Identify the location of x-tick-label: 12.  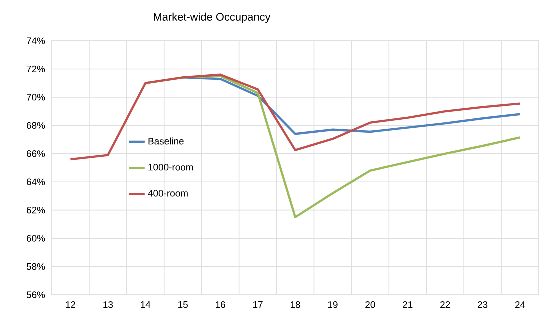
(71, 305).